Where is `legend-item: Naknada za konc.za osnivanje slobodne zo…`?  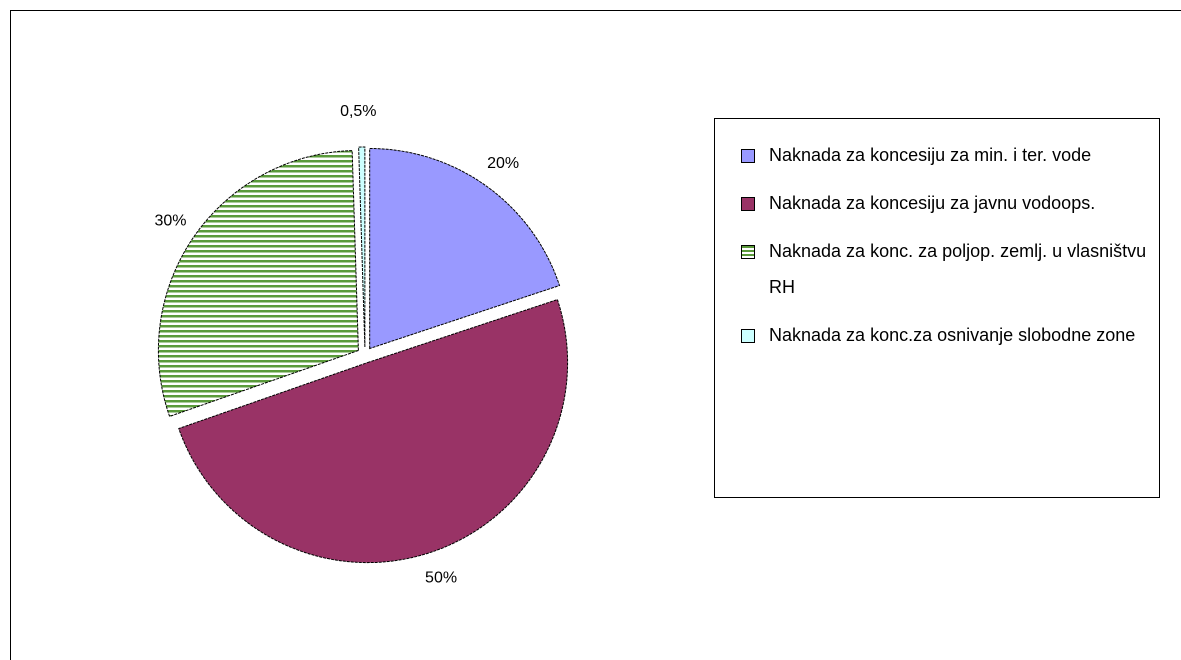
legend-item: Naknada za konc.za osnivanje slobodne zo… is located at coordinates (944, 335).